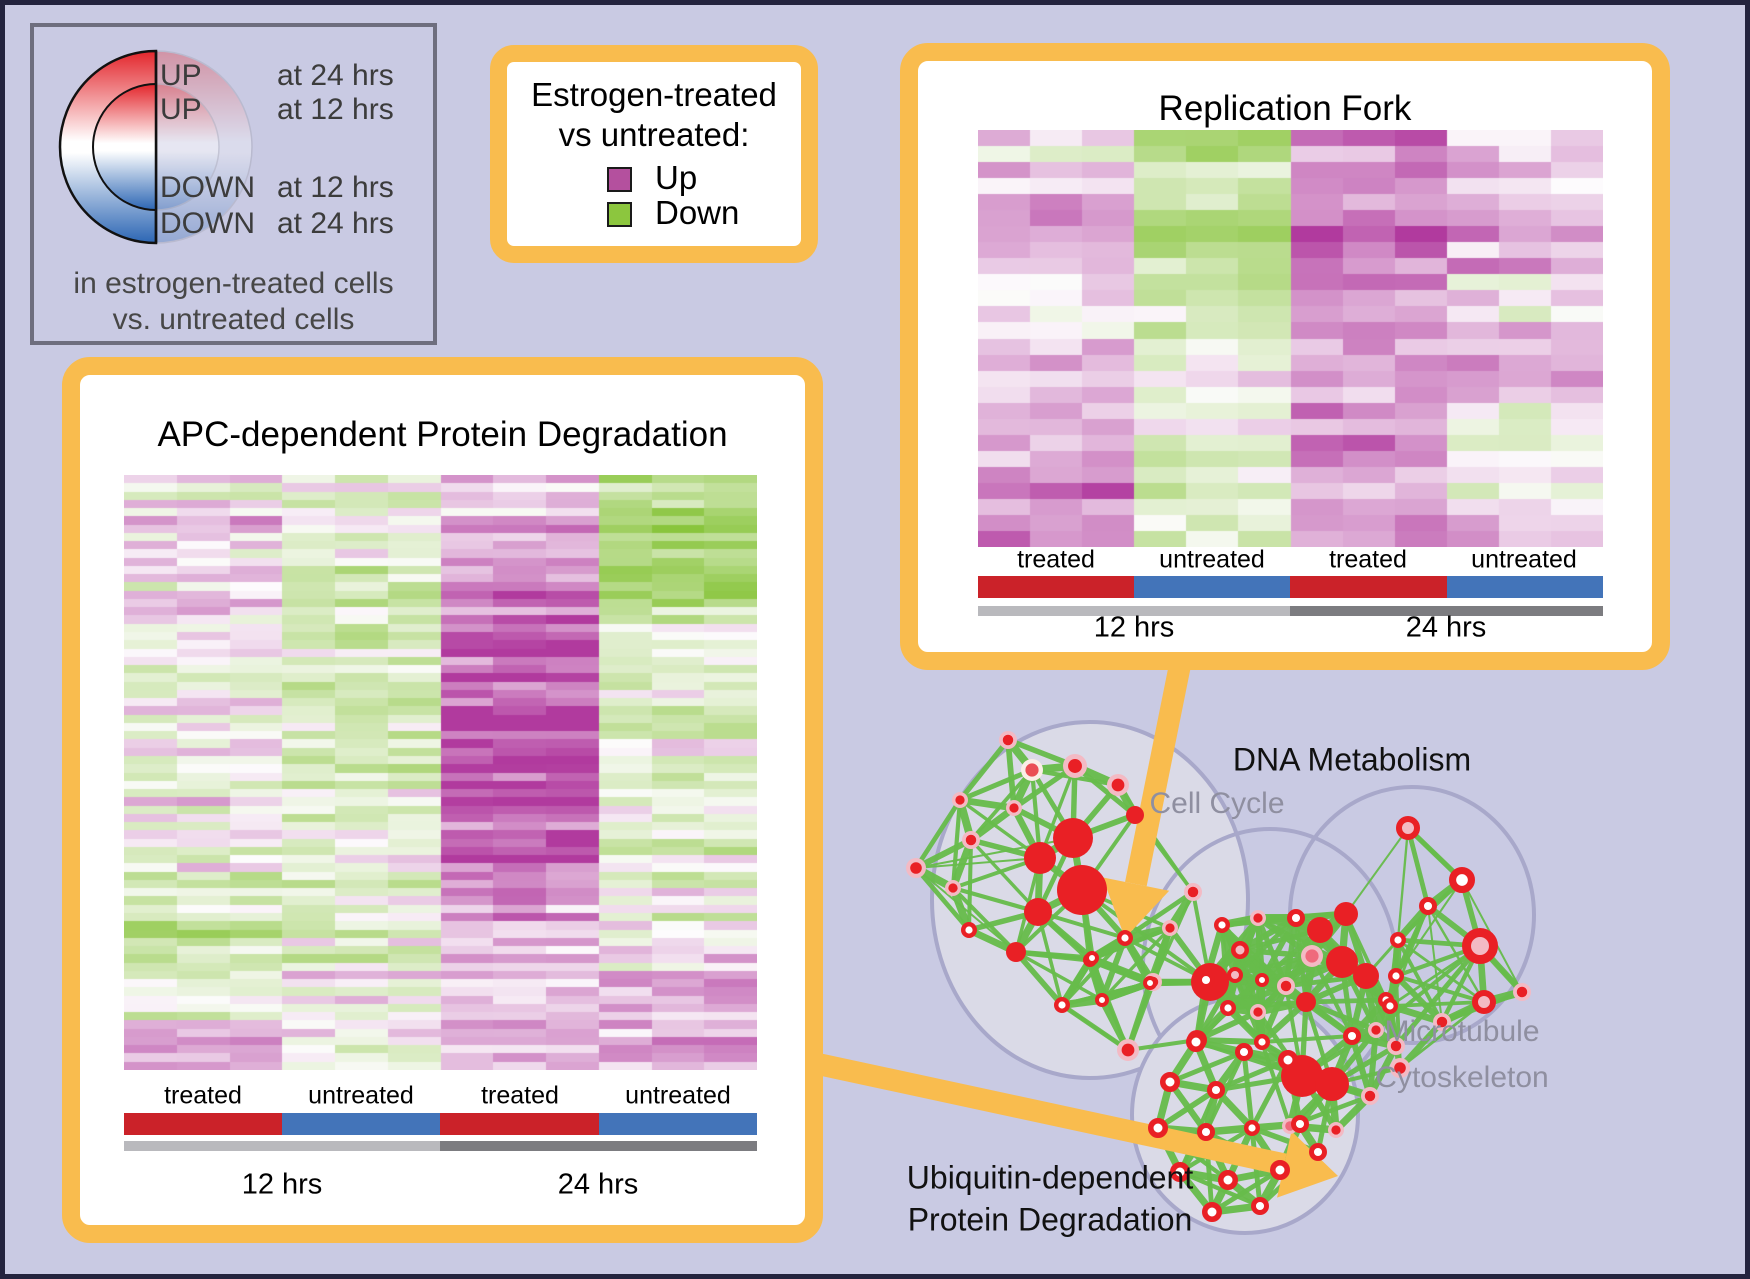  What do you see at coordinates (520, 1095) in the screenshot?
I see `apc-col-group-label: treated` at bounding box center [520, 1095].